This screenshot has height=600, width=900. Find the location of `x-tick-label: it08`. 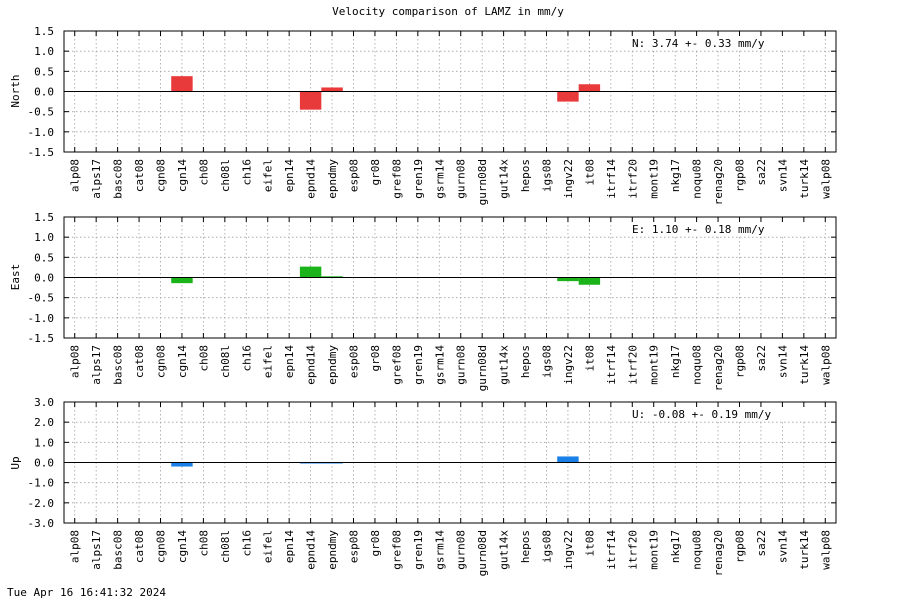

x-tick-label: it08 is located at coordinates (589, 543).